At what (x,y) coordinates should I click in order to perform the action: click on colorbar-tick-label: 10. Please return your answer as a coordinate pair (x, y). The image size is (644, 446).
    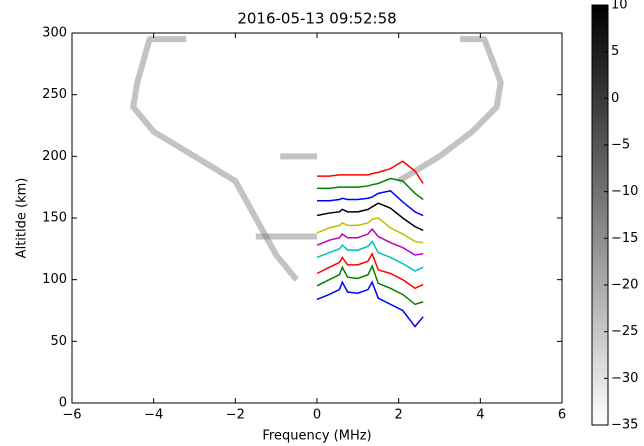
    Looking at the image, I should click on (619, 6).